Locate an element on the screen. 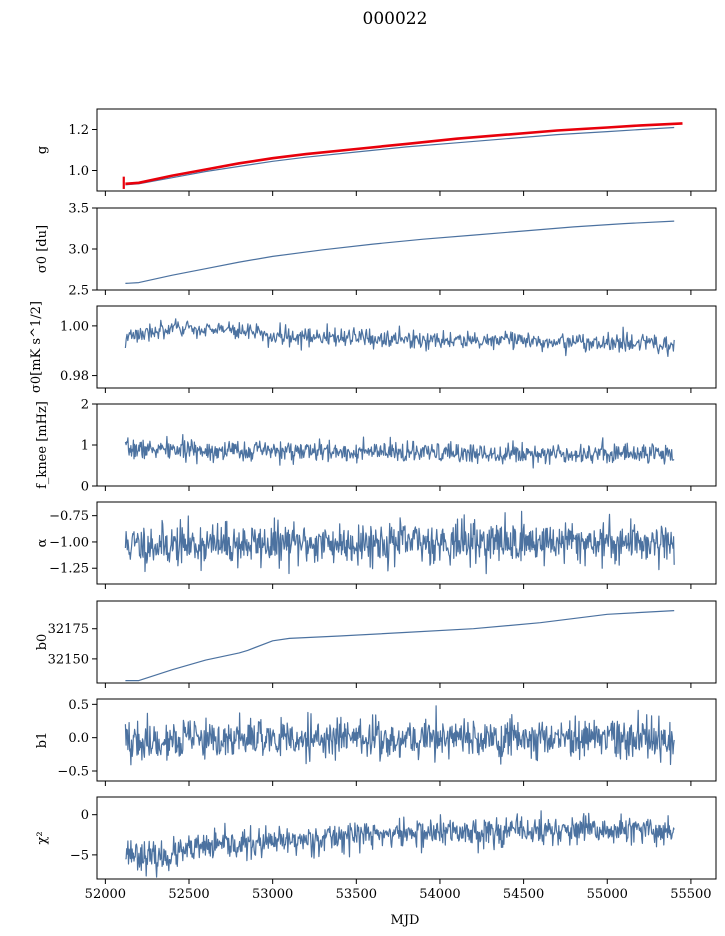 Image resolution: width=725 pixels, height=936 pixels. x-tick-label: 55000 is located at coordinates (607, 894).